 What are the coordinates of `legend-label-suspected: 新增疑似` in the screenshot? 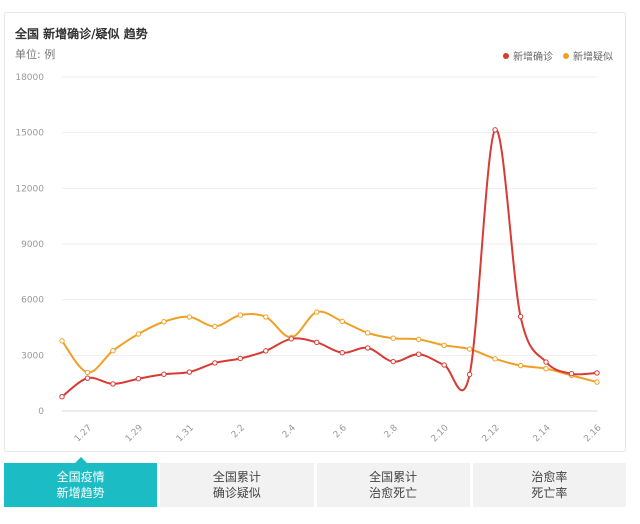 It's located at (593, 57).